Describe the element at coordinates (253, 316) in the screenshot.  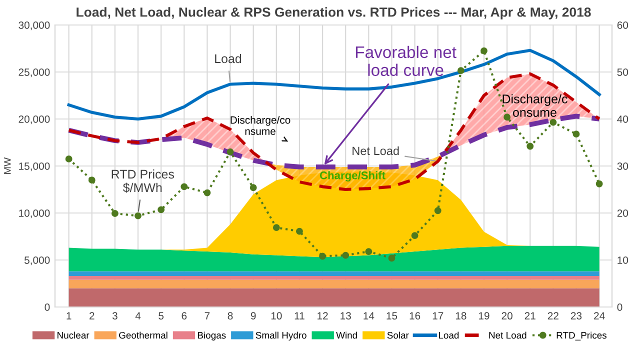
I see `x-tick-label: 9` at that location.